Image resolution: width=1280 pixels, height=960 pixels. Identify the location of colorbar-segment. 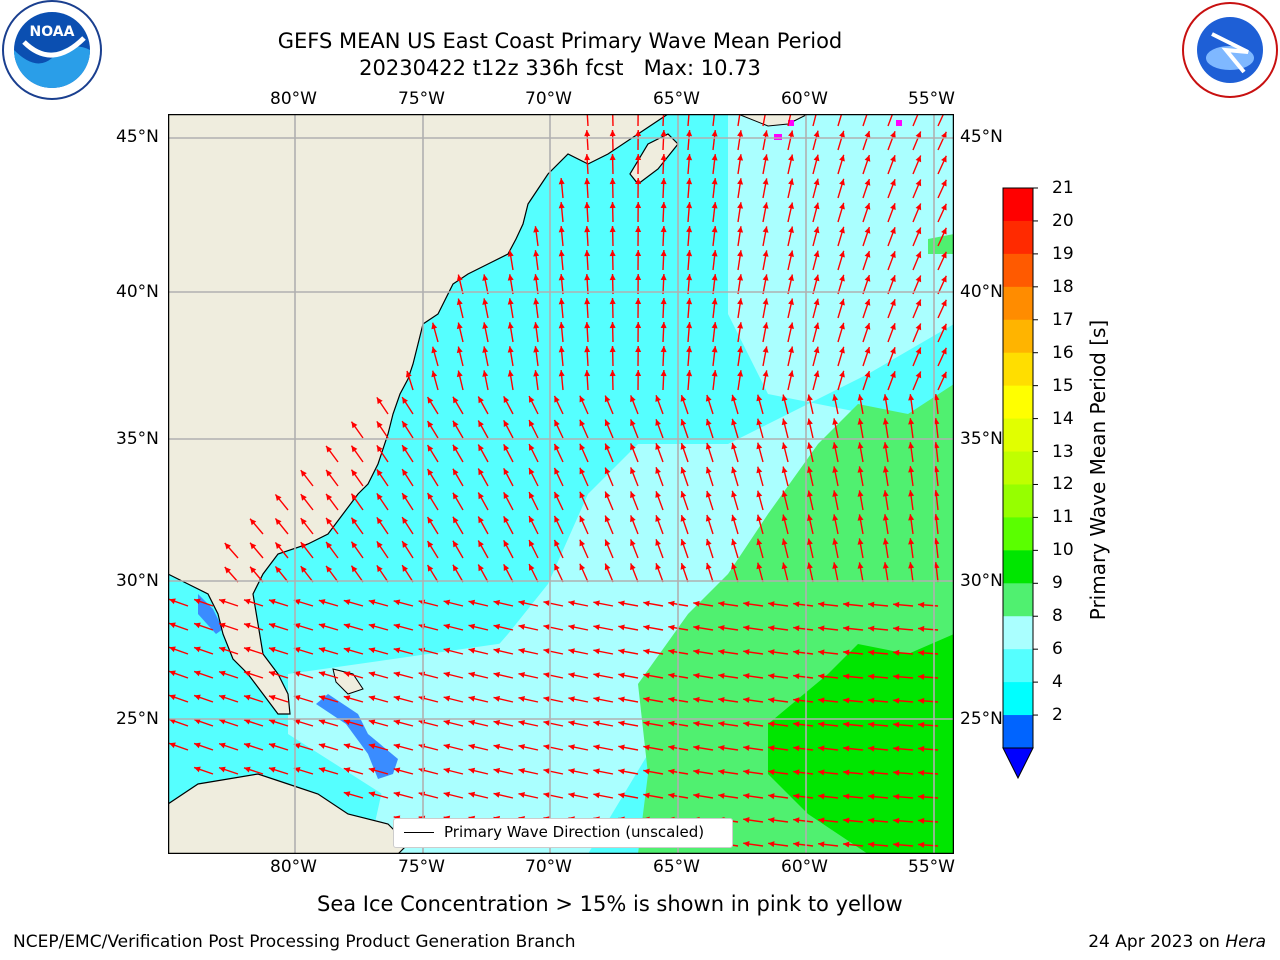
(1018, 205).